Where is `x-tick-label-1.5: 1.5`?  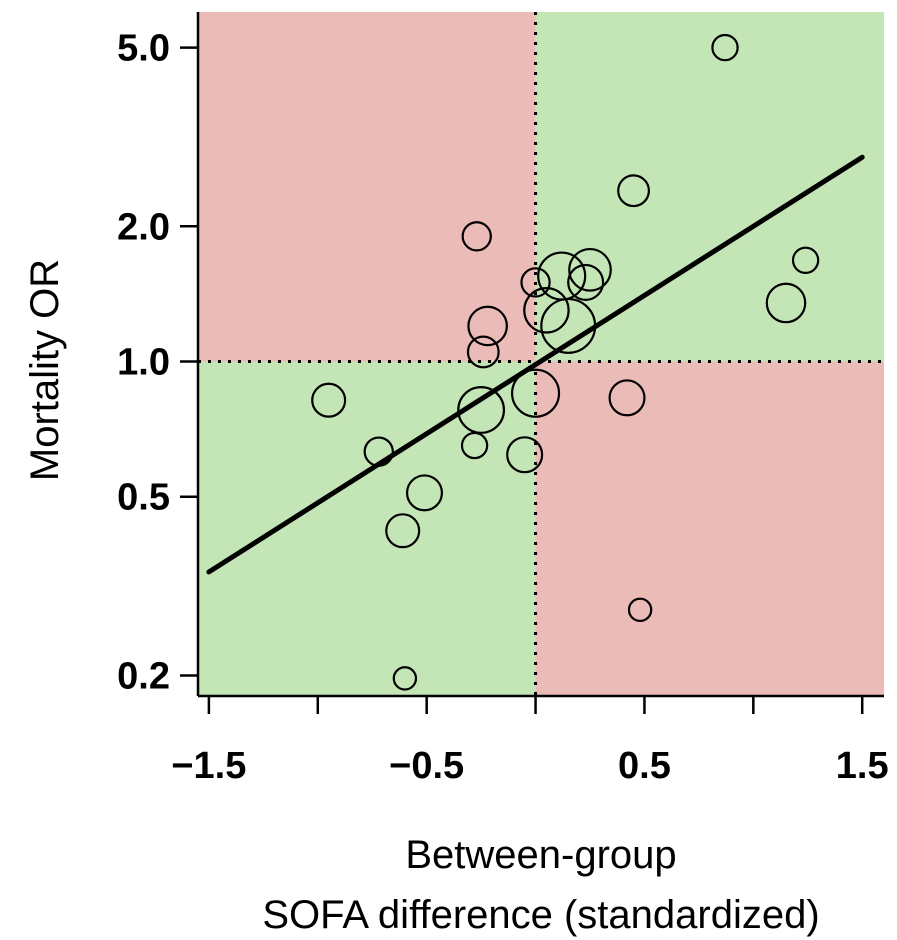 x-tick-label-1.5: 1.5 is located at coordinates (862, 766).